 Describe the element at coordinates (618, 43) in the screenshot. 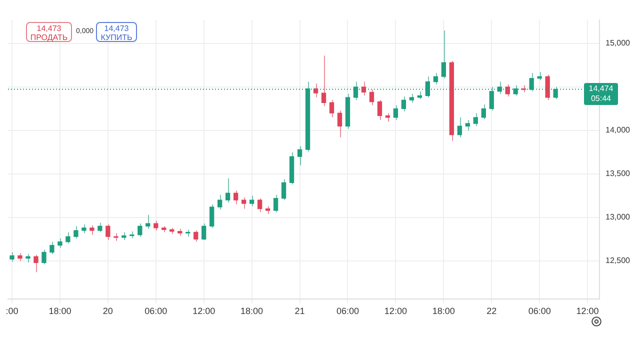

I see `y-tick-label: 15,000` at that location.